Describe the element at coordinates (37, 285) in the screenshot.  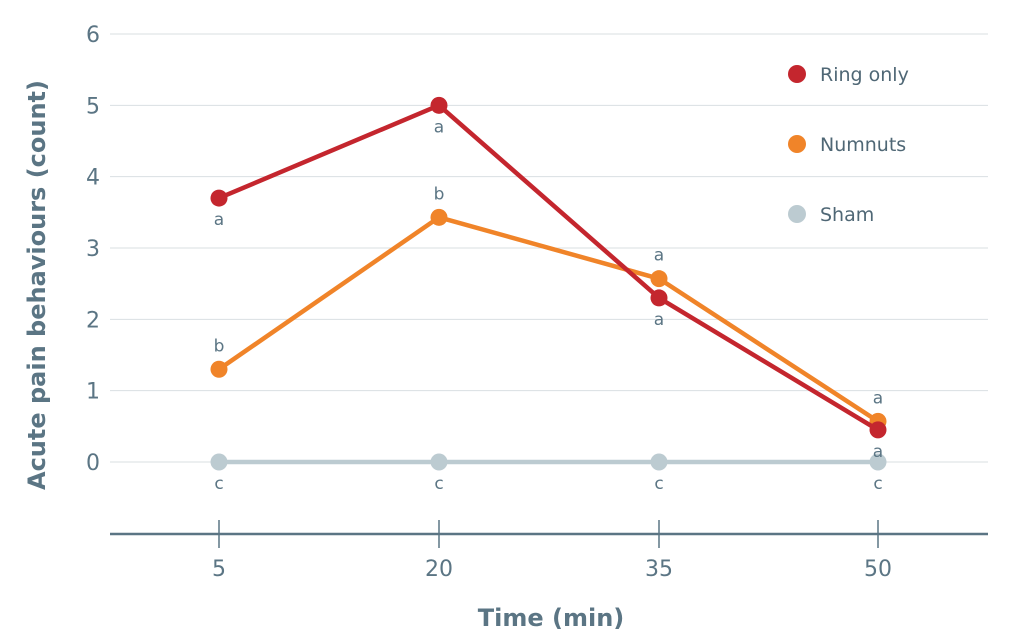
I see `y-axis-title: Acute pain behaviours (count)` at that location.